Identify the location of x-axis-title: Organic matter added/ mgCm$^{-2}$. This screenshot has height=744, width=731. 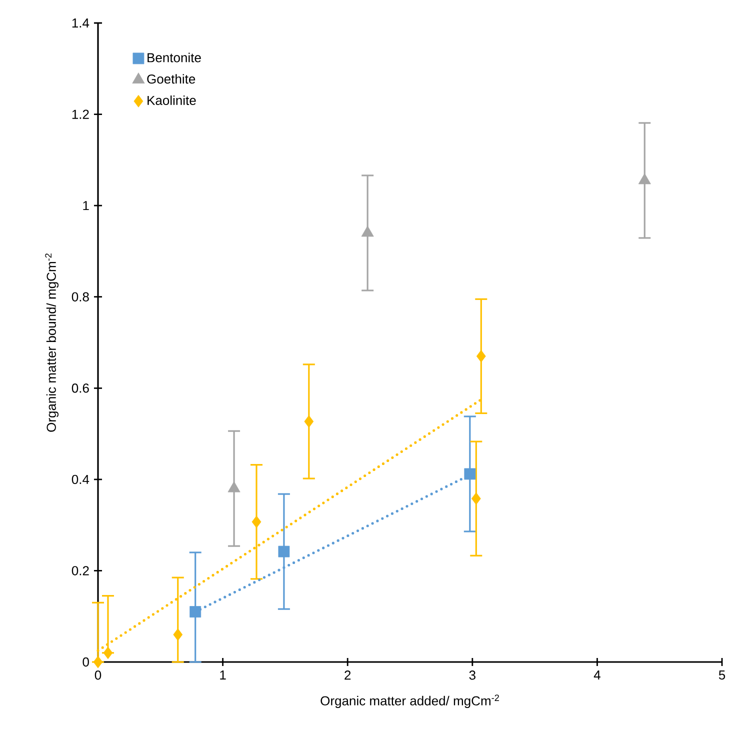
(409, 701).